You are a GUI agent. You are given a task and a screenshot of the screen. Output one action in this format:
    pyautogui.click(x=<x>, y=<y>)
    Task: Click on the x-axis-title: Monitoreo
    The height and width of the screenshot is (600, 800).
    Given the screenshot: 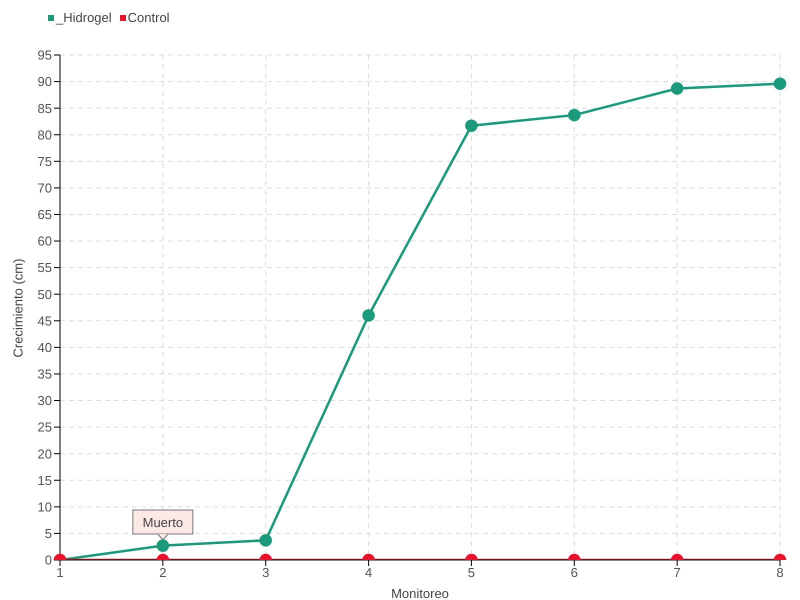 What is the action you would take?
    pyautogui.click(x=420, y=593)
    